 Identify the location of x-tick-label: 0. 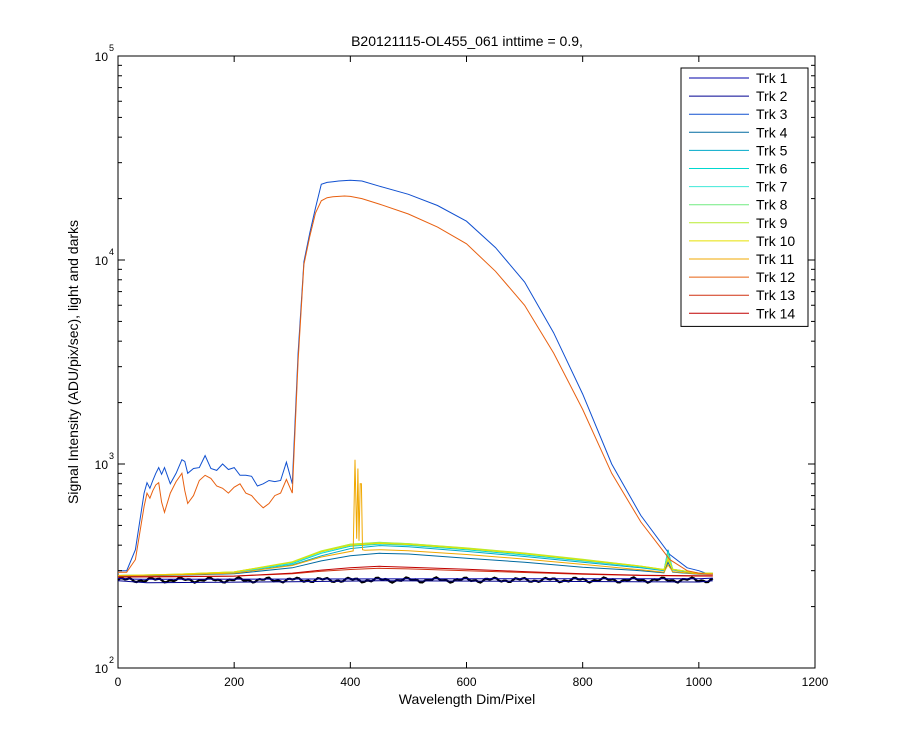
(118, 682).